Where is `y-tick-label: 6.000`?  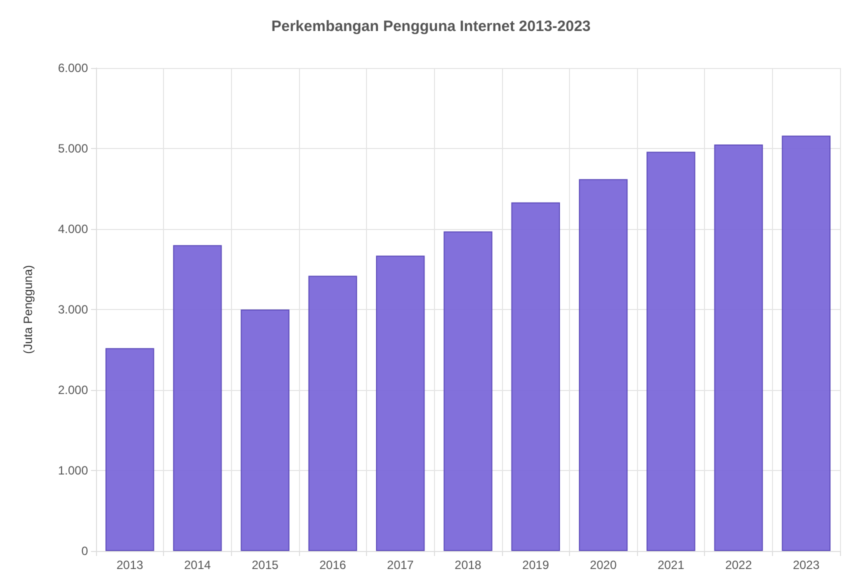 y-tick-label: 6.000 is located at coordinates (73, 68).